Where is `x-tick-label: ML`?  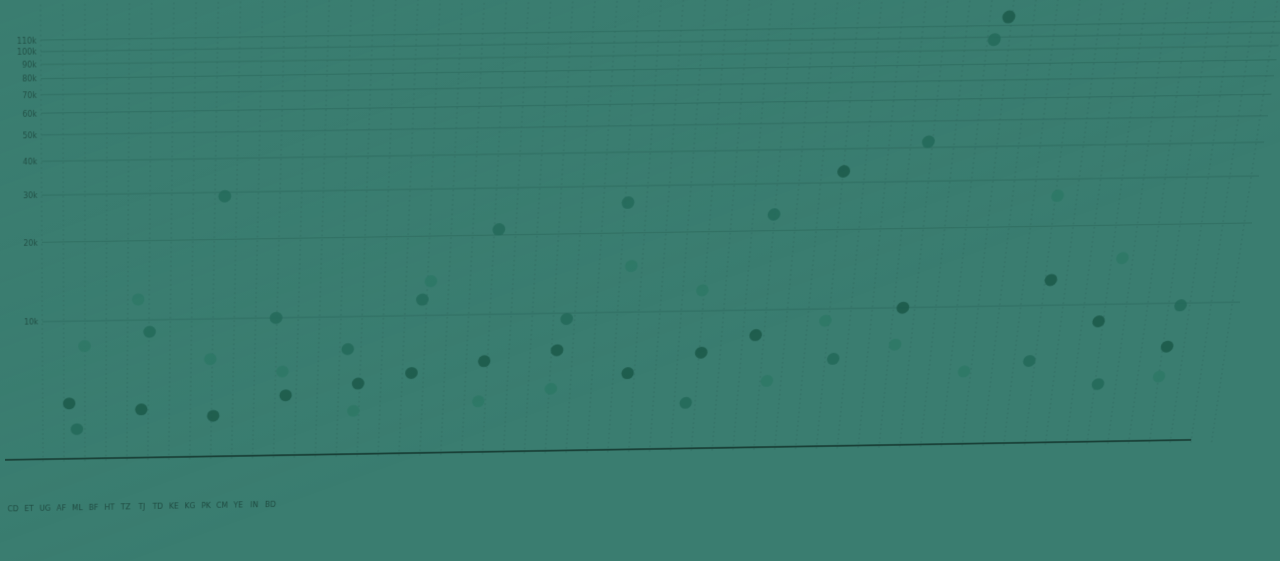 x-tick-label: ML is located at coordinates (77, 508).